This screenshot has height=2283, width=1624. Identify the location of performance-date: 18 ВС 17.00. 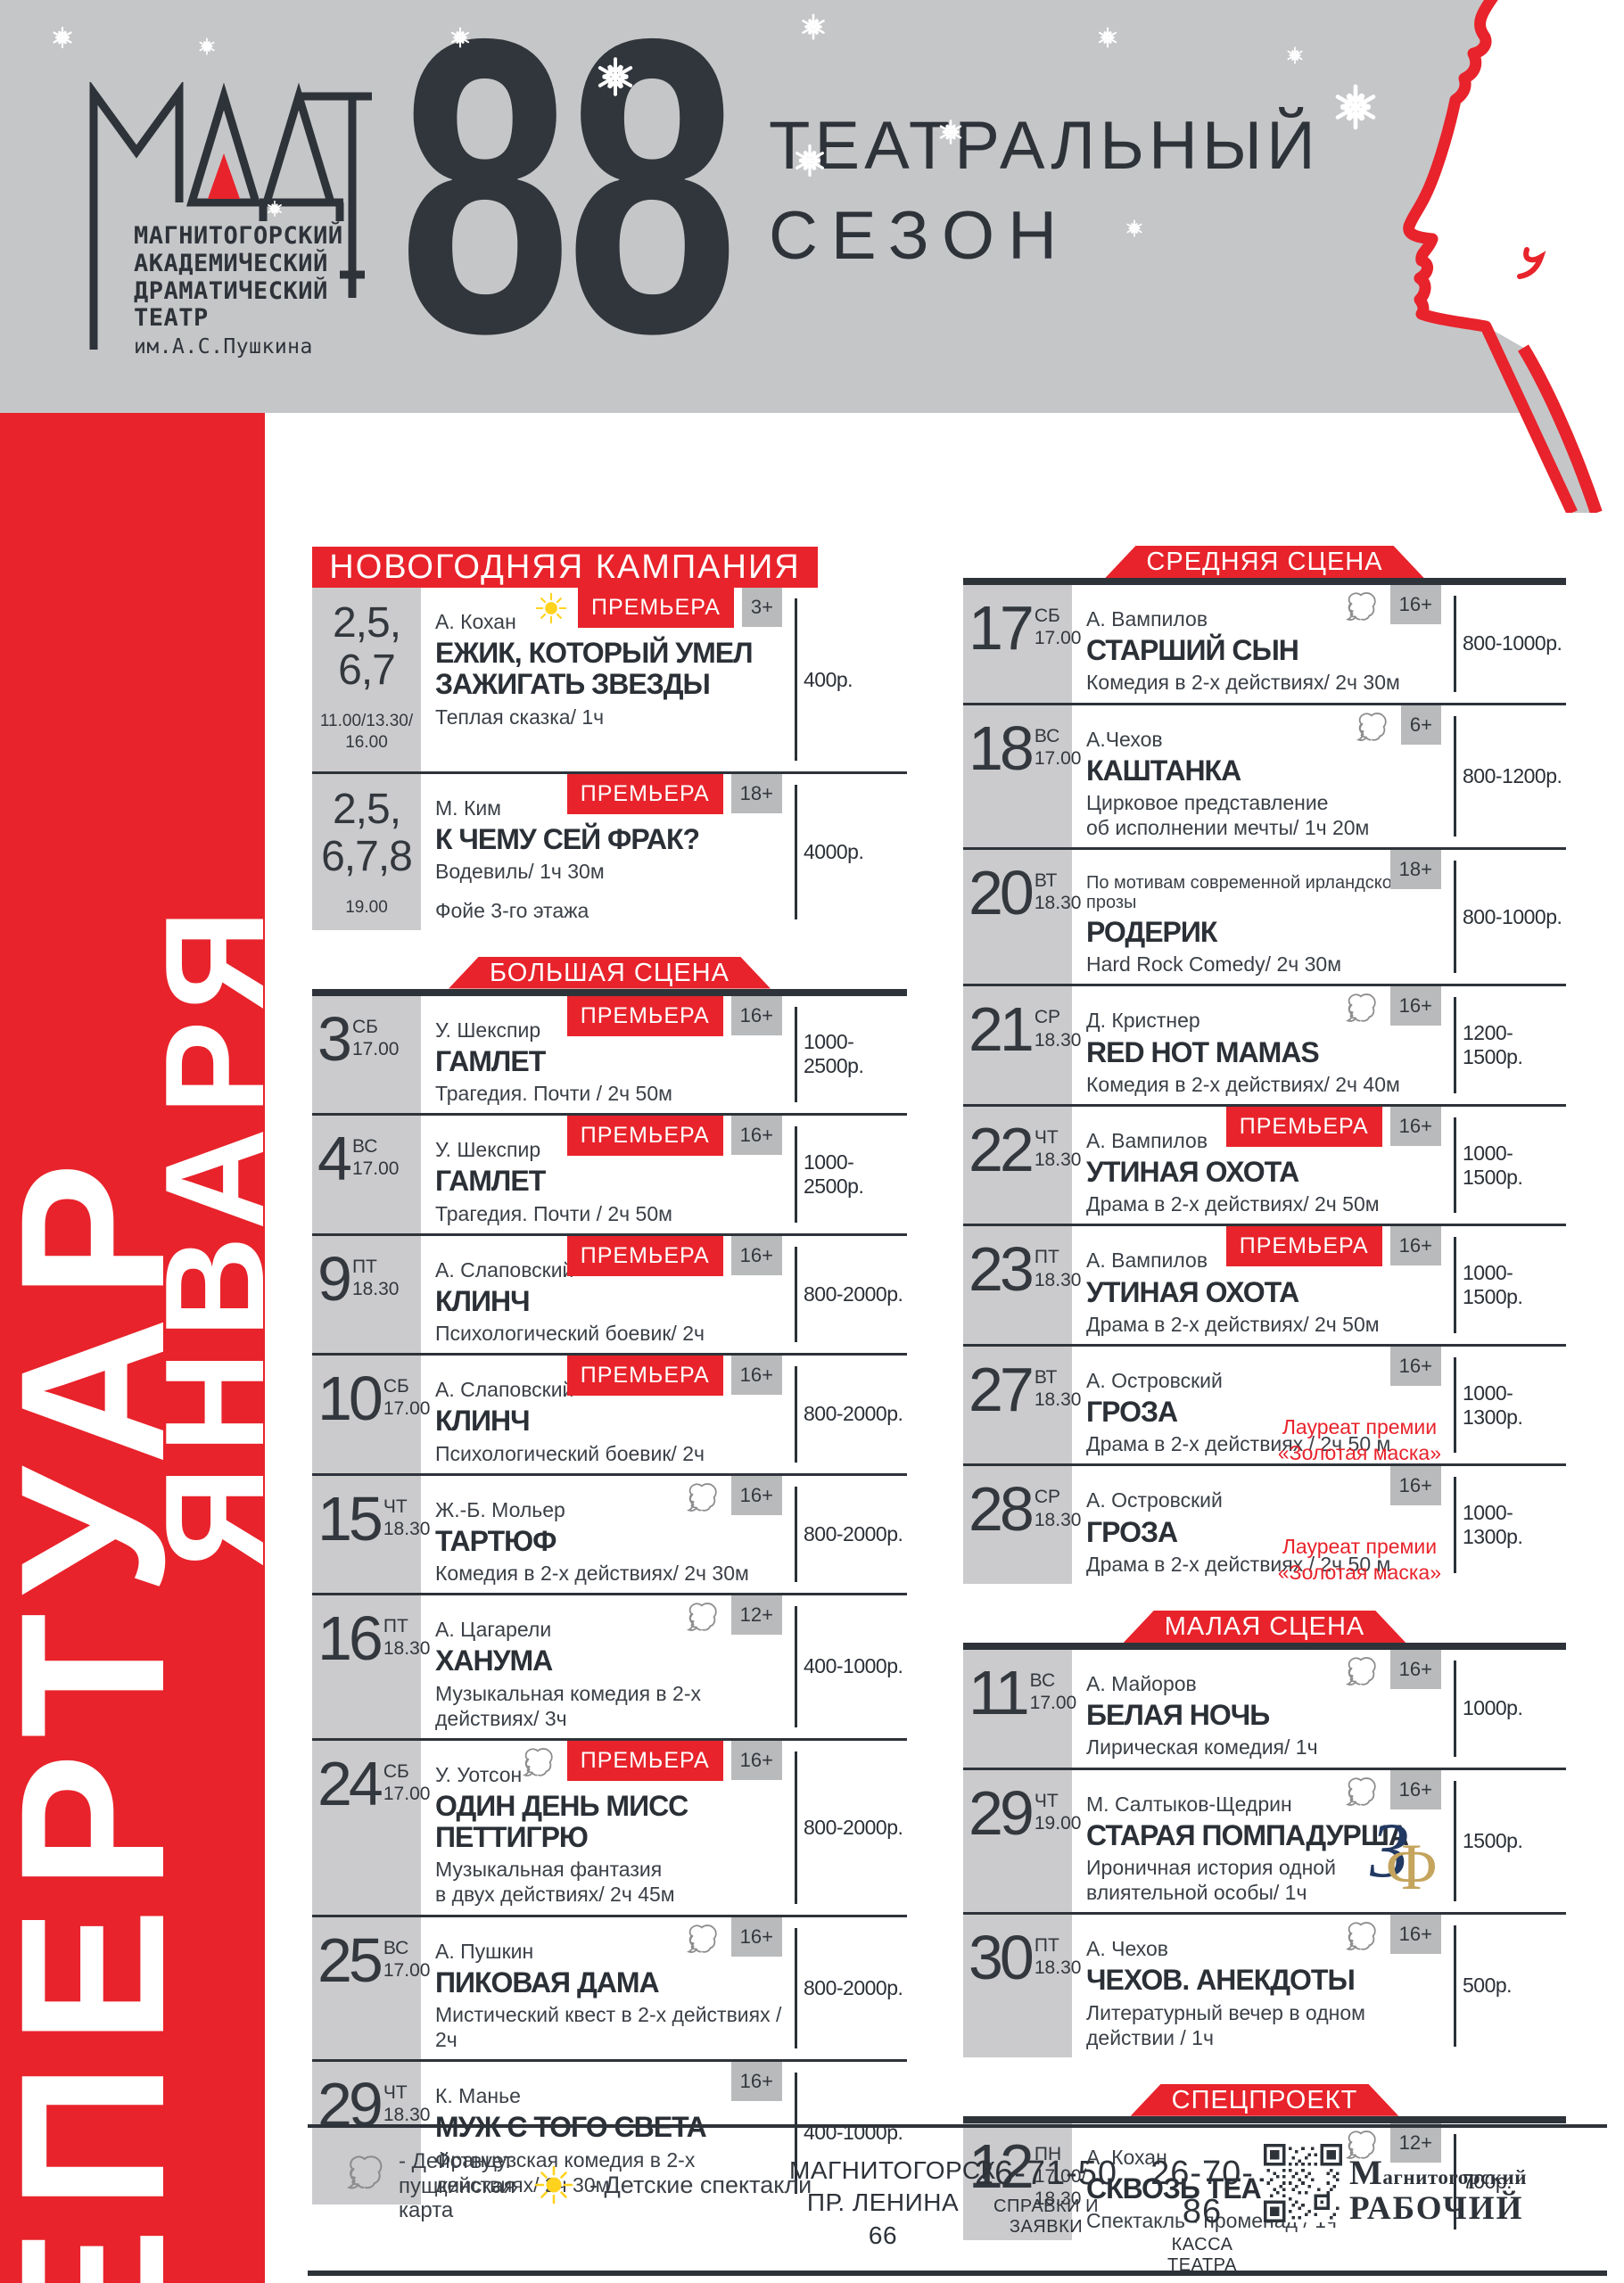
(1022, 776).